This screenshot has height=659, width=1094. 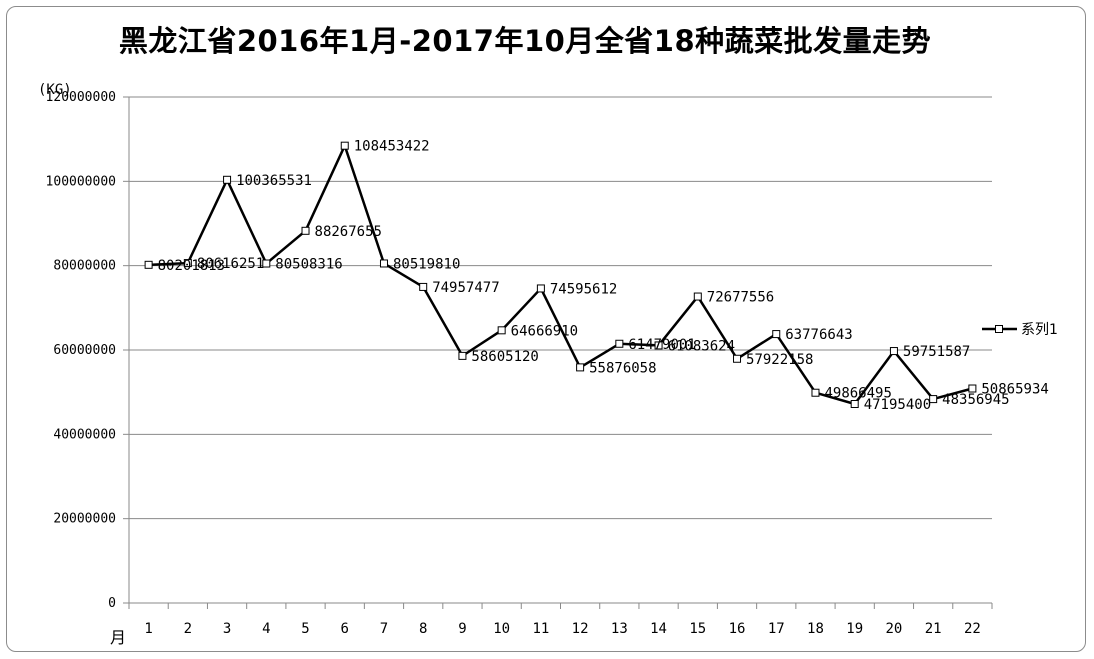 What do you see at coordinates (81, 97) in the screenshot?
I see `y-tick-label: 120000000` at bounding box center [81, 97].